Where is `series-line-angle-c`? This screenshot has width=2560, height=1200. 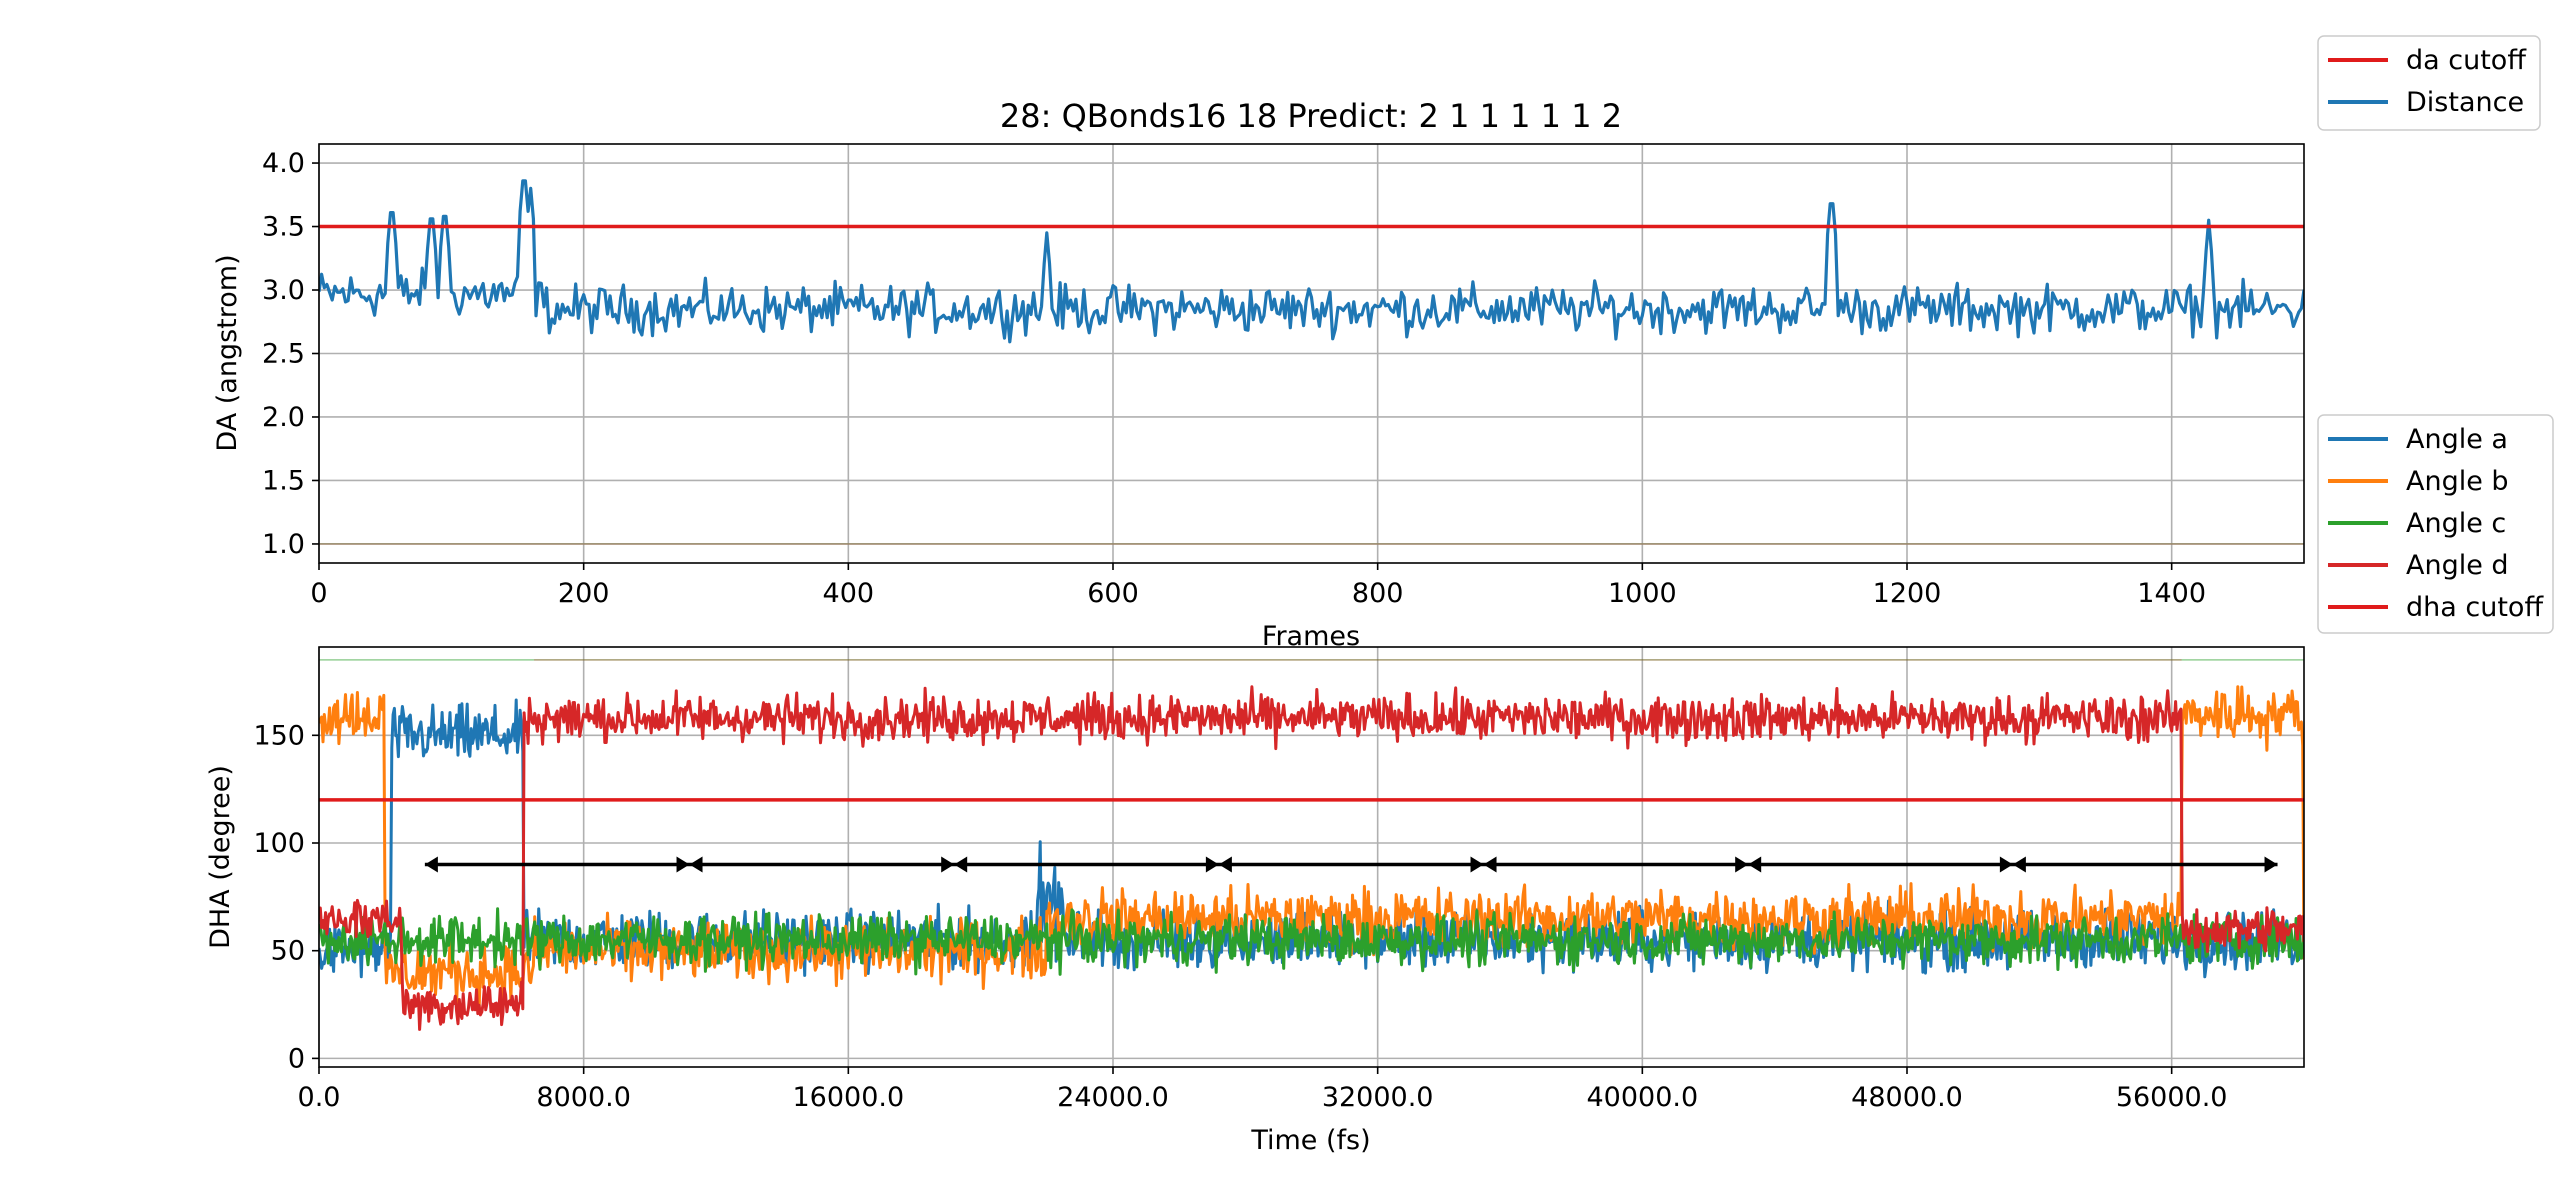
series-line-angle-c is located at coordinates (1311, 941).